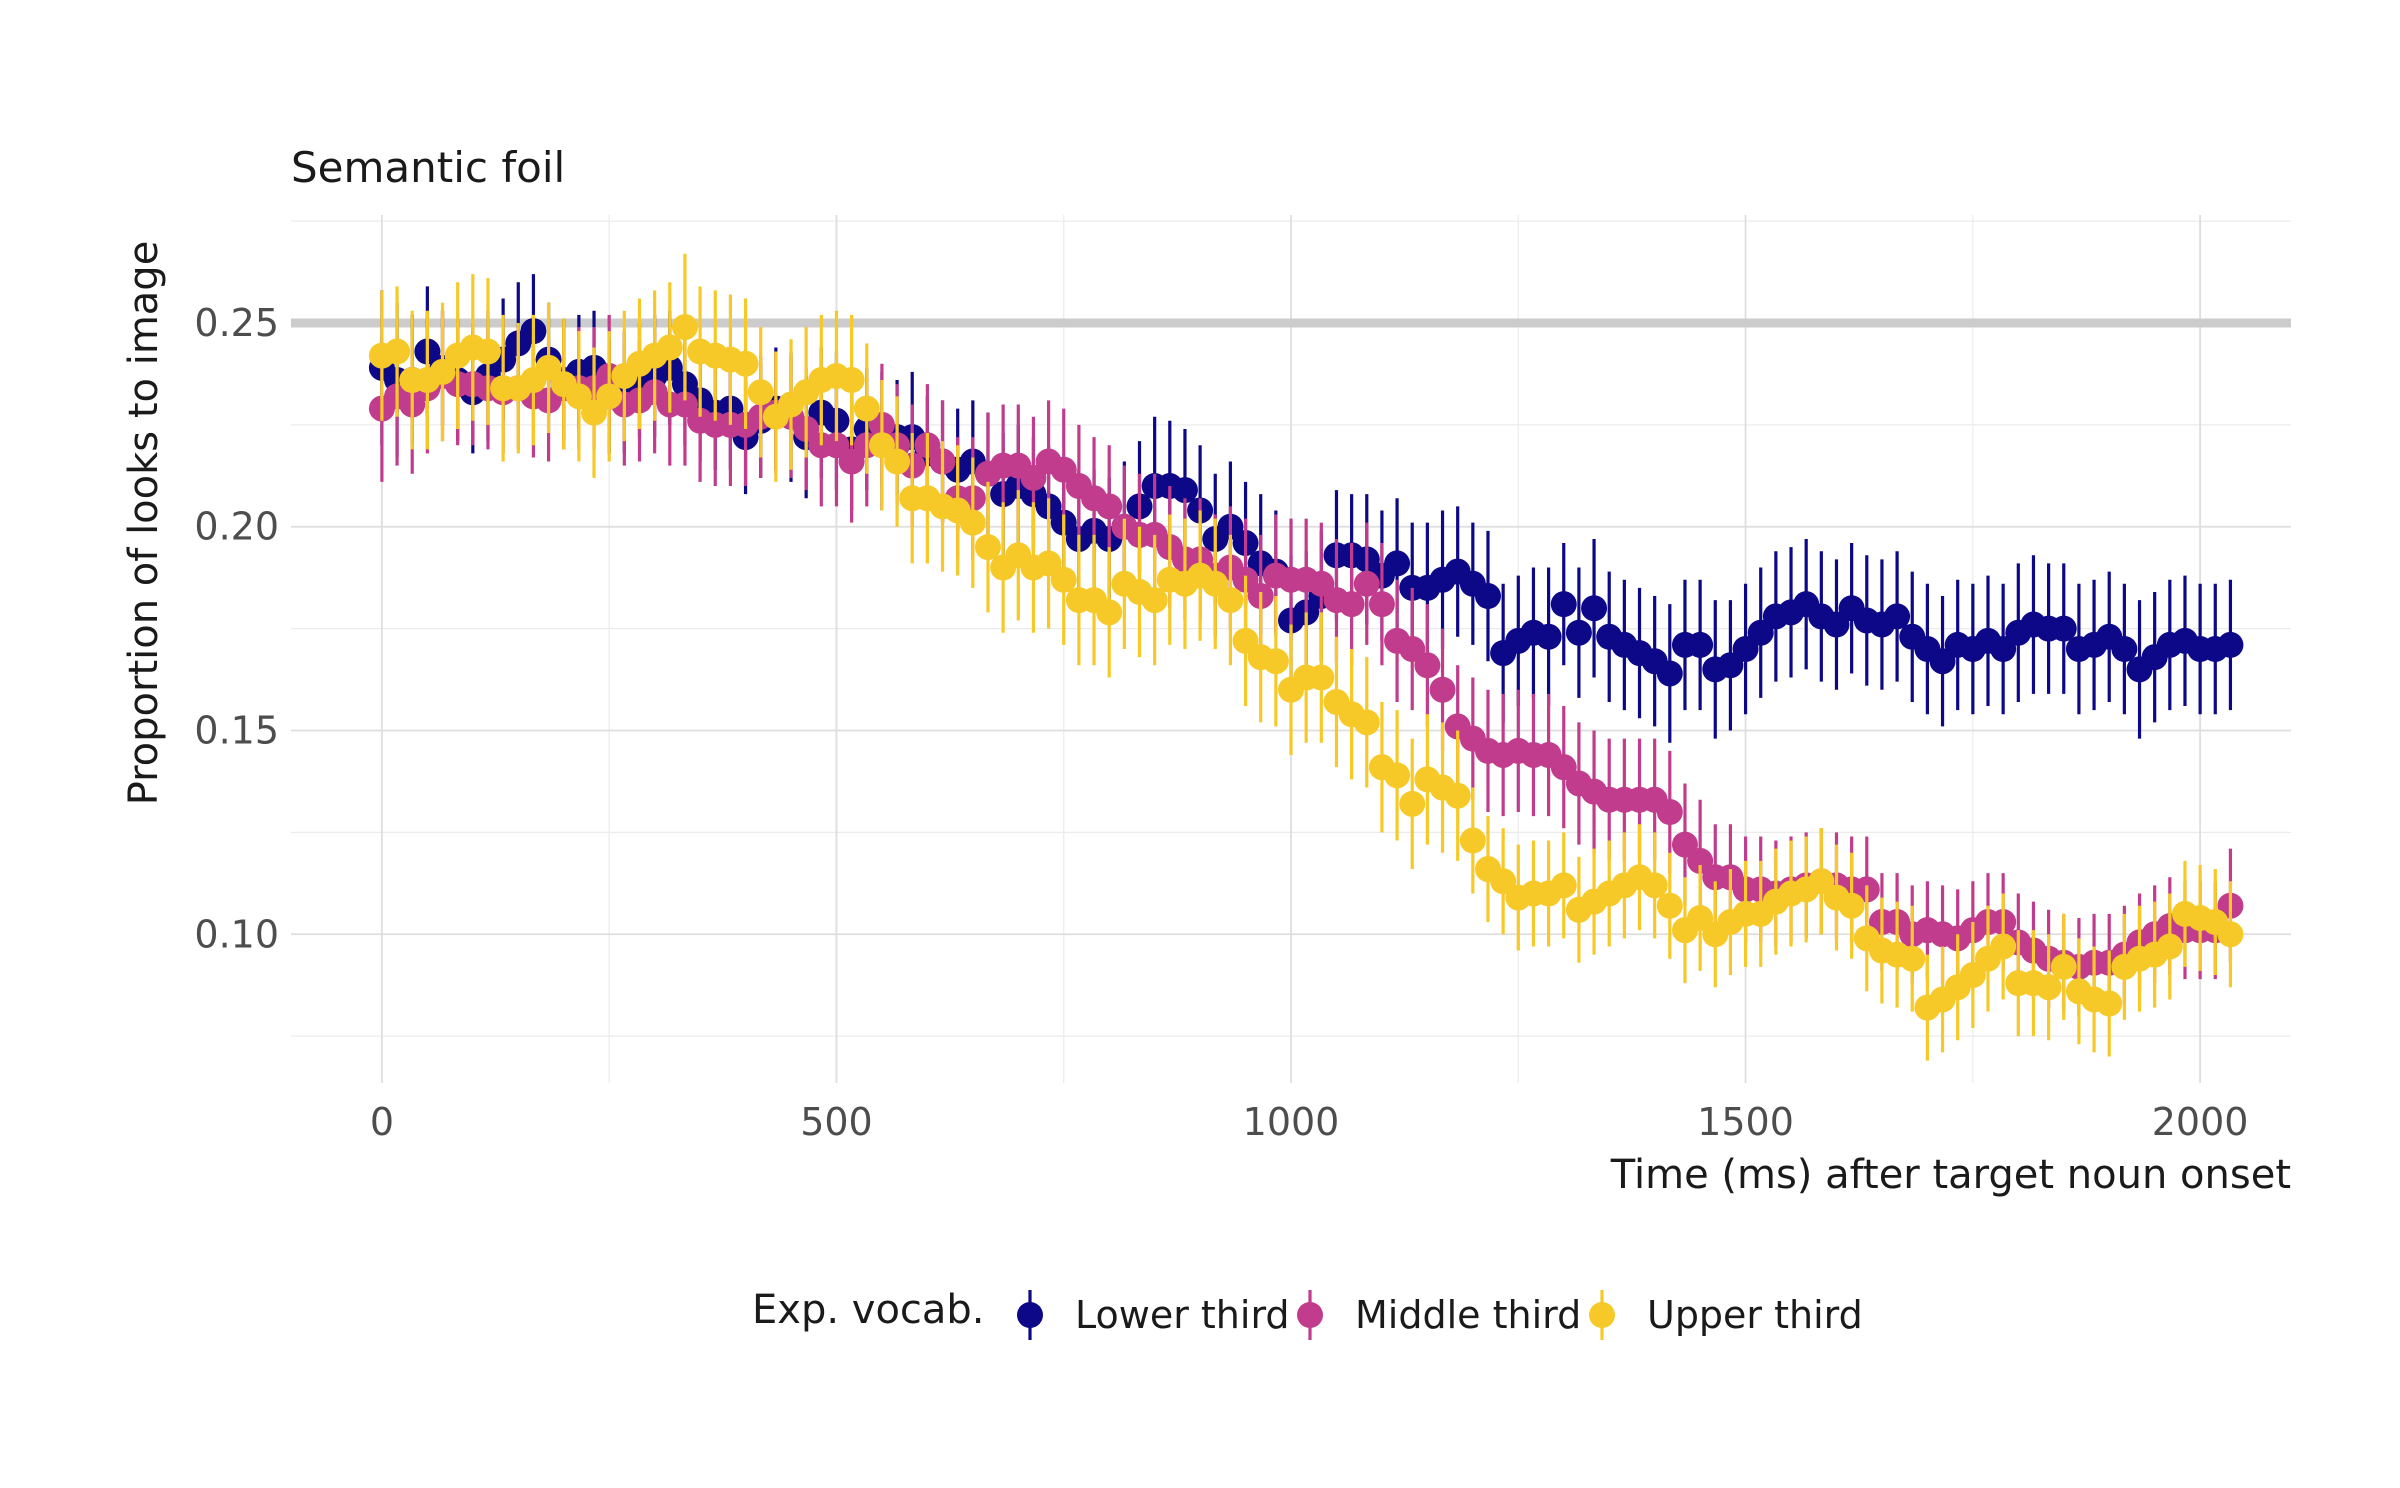  Describe the element at coordinates (236, 527) in the screenshot. I see `y-tick-label: 0.20` at that location.